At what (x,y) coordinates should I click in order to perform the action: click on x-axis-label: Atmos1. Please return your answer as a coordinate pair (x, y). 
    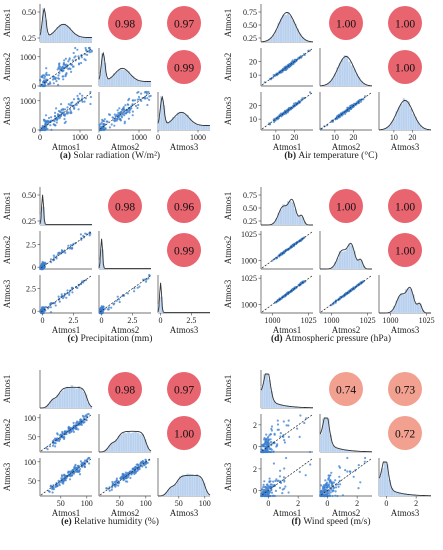
    Looking at the image, I should click on (66, 330).